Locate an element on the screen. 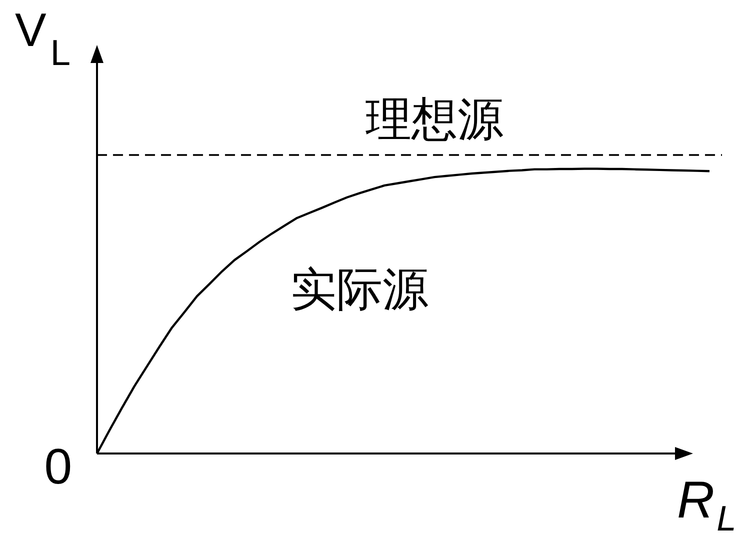 The image size is (736, 536). ylabel: V$_{L}$ is located at coordinates (42, 38).